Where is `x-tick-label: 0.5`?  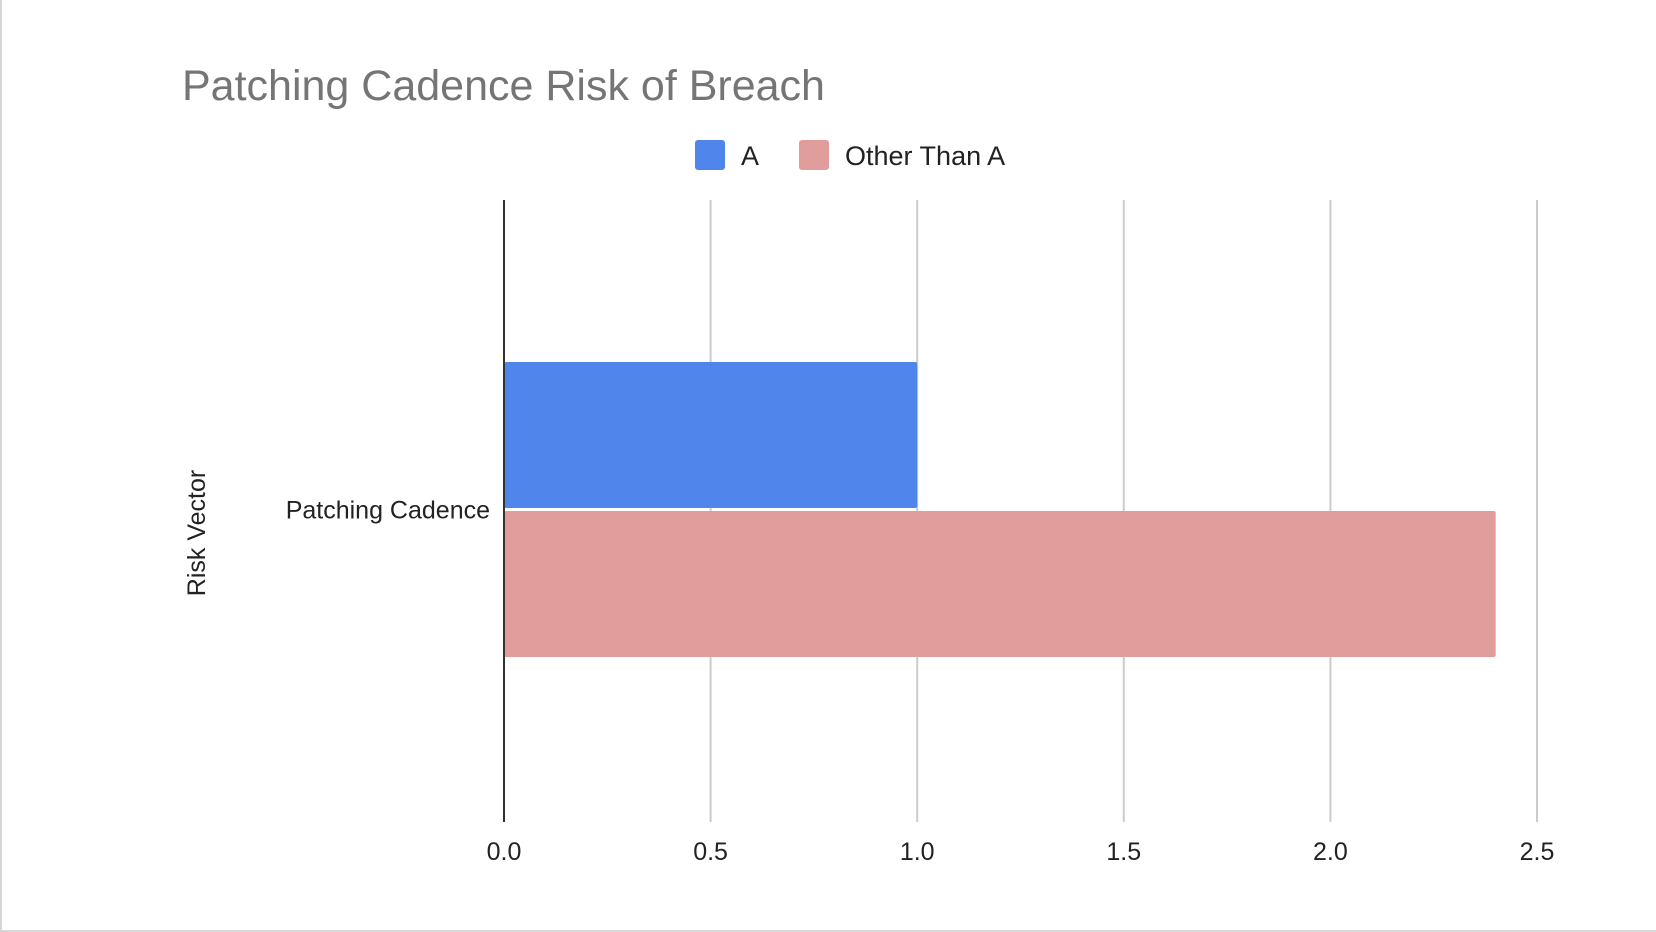
x-tick-label: 0.5 is located at coordinates (710, 852).